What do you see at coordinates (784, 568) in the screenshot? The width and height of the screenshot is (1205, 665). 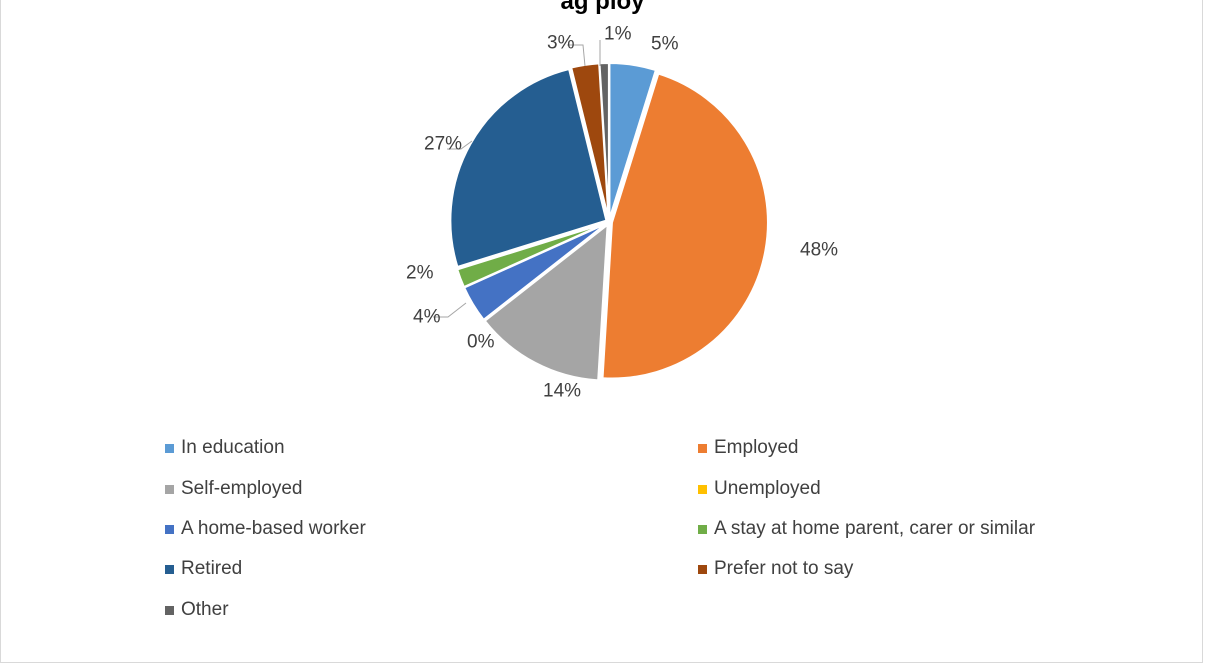 I see `legend-label: Prefer not to say` at bounding box center [784, 568].